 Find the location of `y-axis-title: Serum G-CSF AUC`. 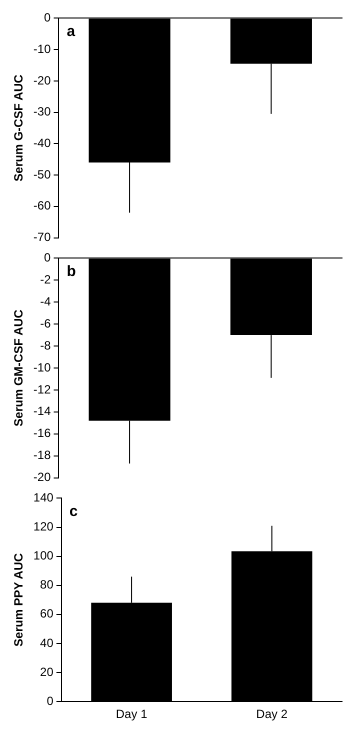

y-axis-title: Serum G-CSF AUC is located at coordinates (19, 128).